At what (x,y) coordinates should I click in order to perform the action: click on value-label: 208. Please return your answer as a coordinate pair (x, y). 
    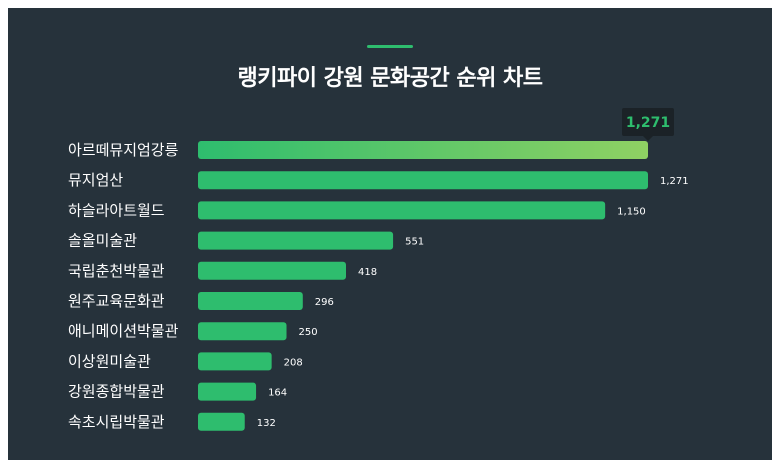
    Looking at the image, I should click on (293, 362).